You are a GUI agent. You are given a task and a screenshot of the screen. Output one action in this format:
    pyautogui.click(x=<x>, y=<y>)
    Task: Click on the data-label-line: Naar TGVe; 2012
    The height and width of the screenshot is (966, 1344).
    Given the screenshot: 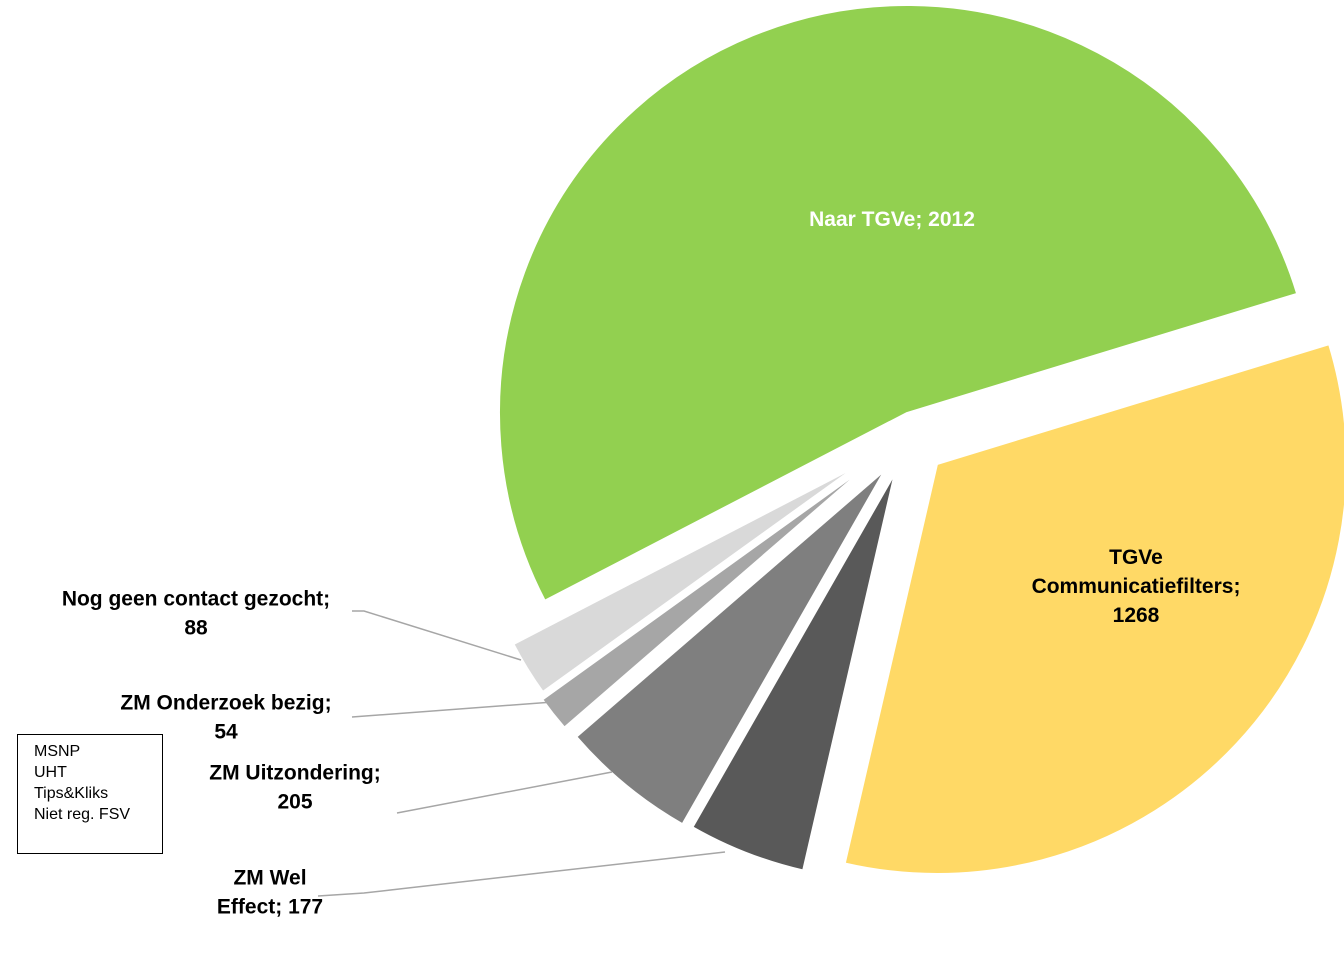 What is the action you would take?
    pyautogui.click(x=892, y=219)
    